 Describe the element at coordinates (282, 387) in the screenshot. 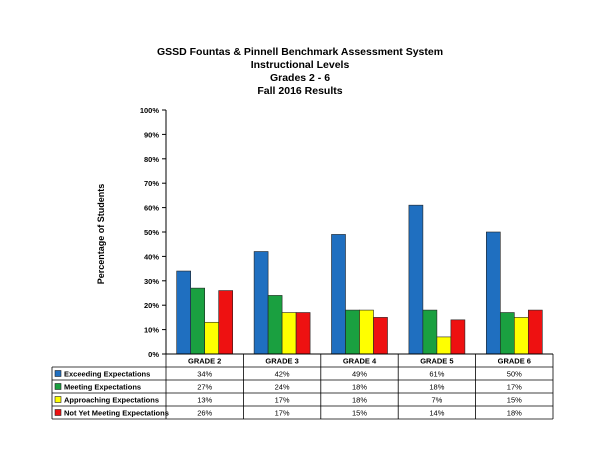

I see `data-label: 24%` at that location.